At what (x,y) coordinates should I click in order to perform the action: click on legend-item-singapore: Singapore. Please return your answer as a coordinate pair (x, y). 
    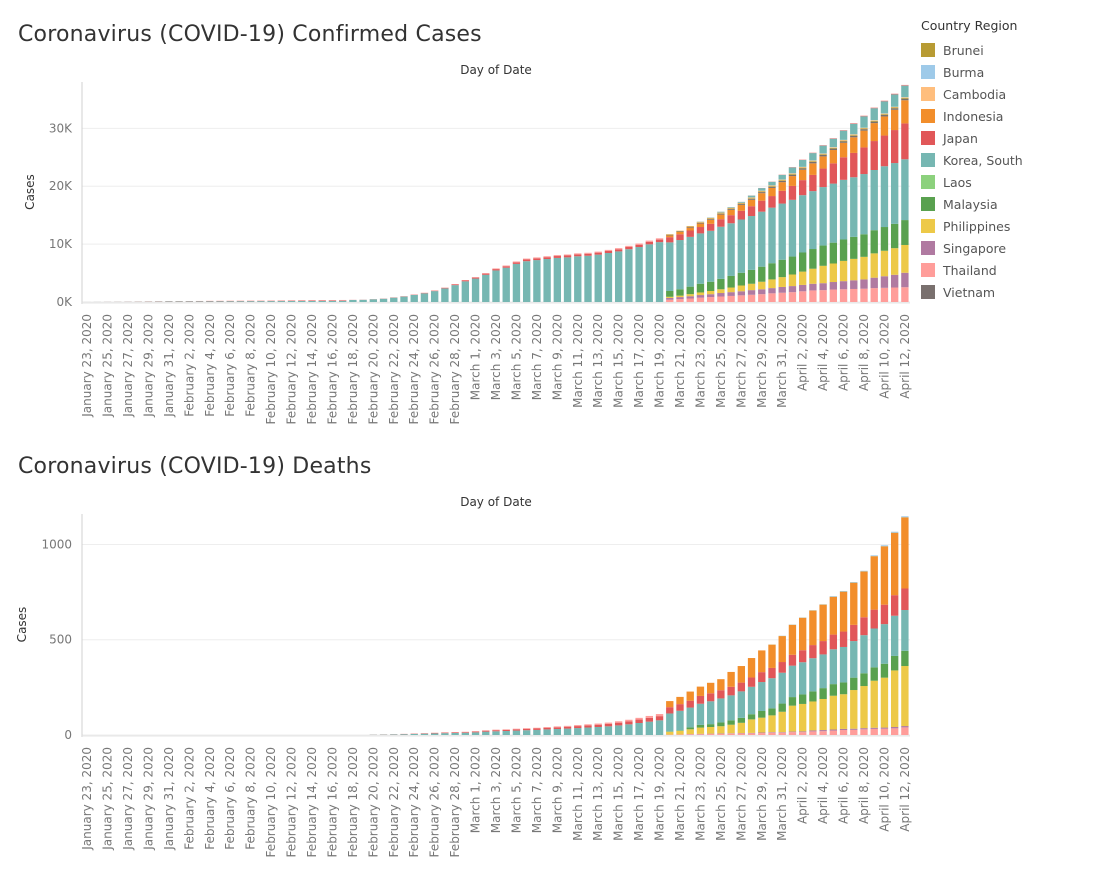
    Looking at the image, I should click on (1008, 248).